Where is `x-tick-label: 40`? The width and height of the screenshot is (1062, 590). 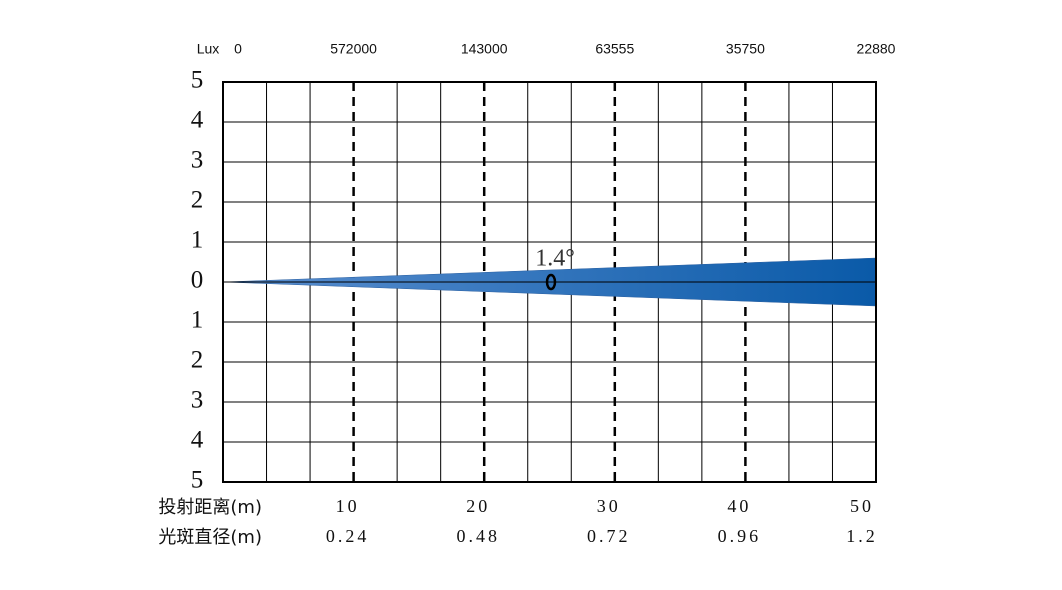
x-tick-label: 40 is located at coordinates (739, 506).